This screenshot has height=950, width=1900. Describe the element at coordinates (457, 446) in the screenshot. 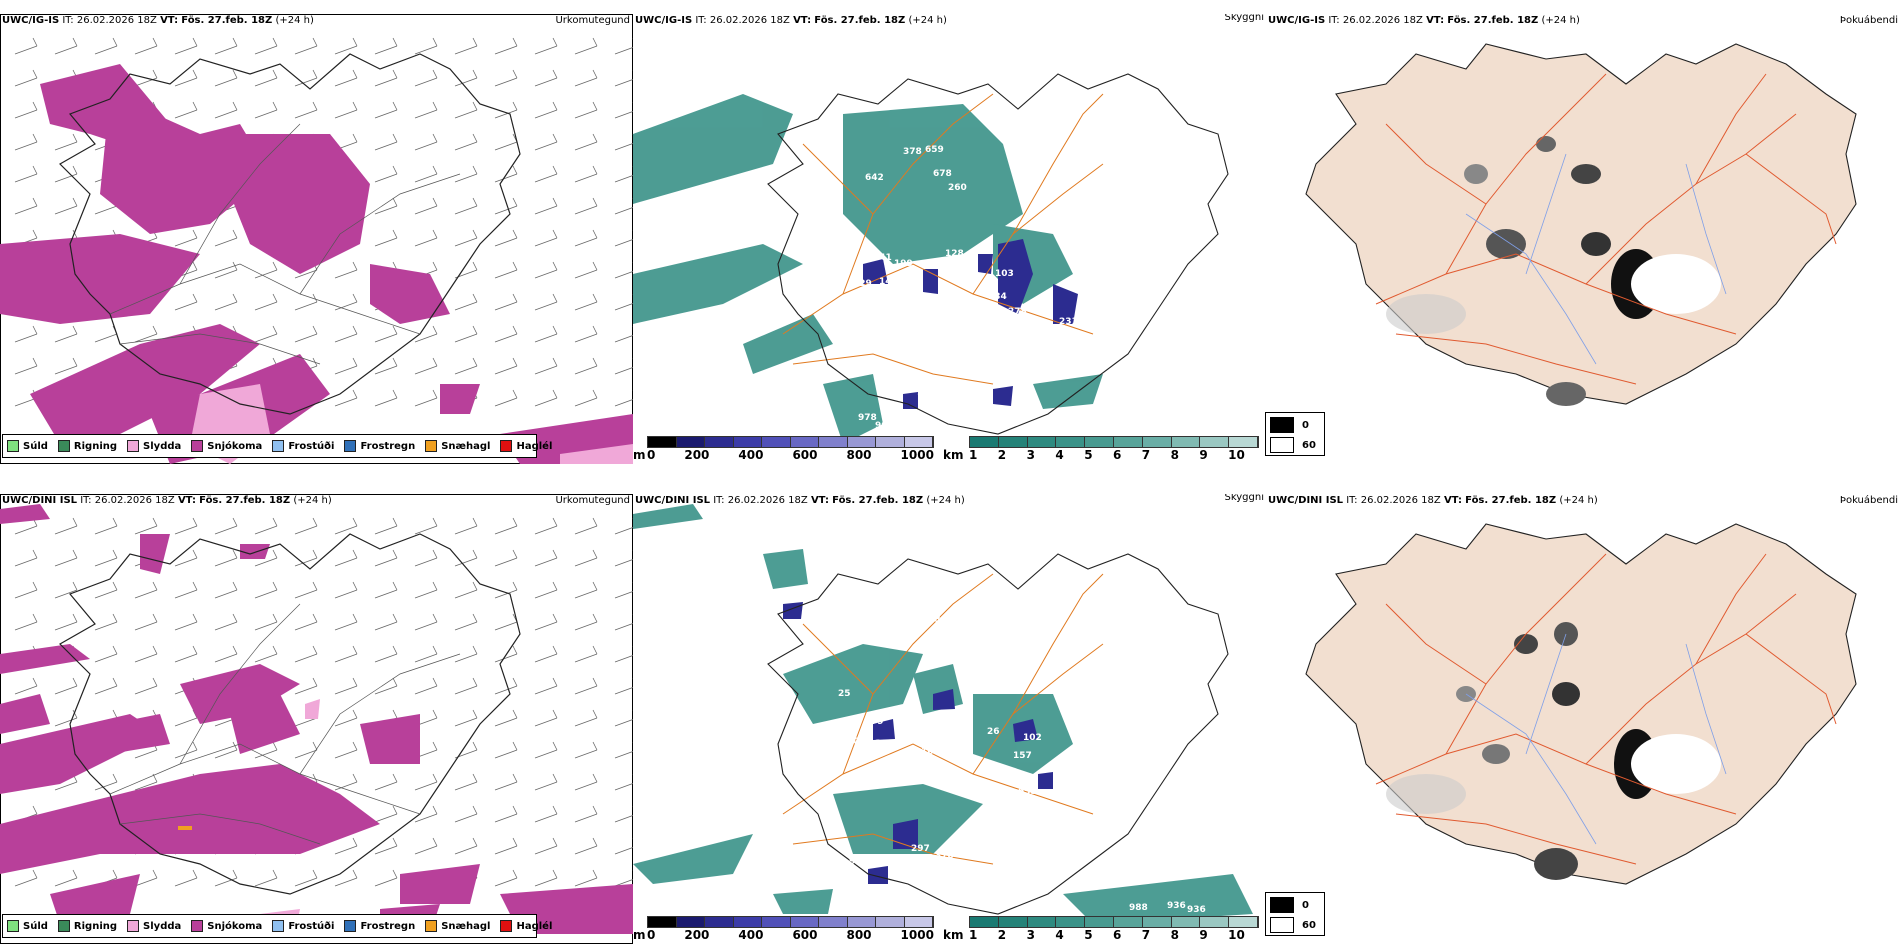

I see `legend-item: Snæhagl` at that location.